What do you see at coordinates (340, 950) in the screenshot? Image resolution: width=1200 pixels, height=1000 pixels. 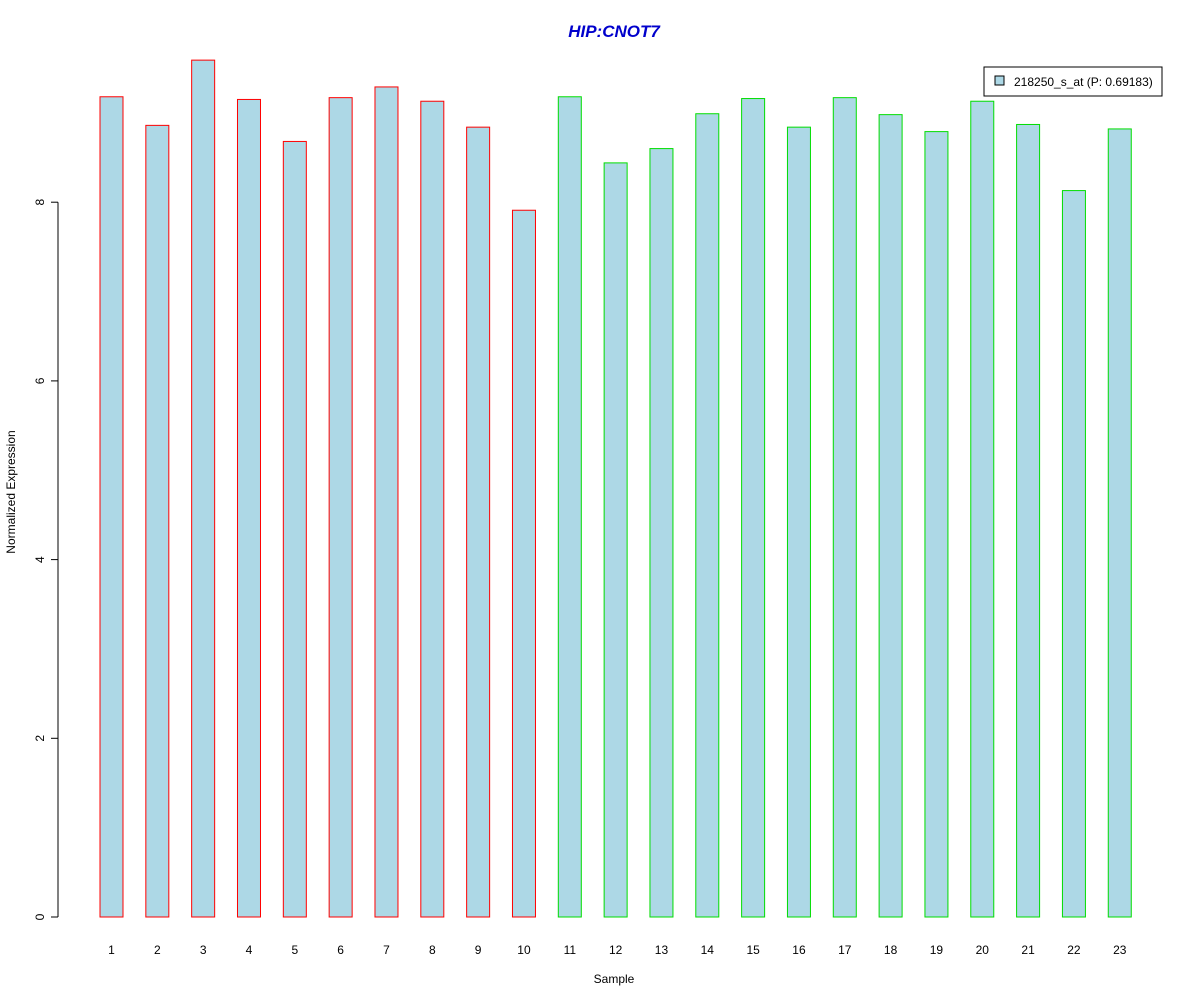 I see `x-tick-label: 6` at bounding box center [340, 950].